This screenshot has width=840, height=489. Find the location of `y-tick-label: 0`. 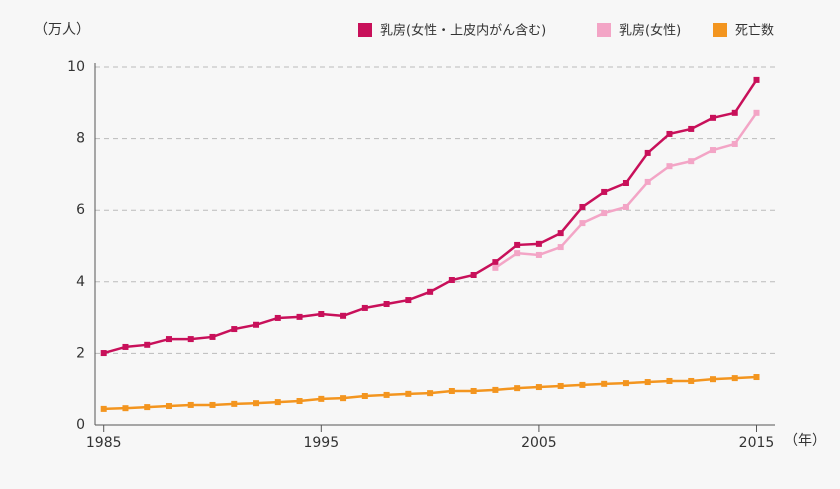

y-tick-label: 0 is located at coordinates (80, 425).